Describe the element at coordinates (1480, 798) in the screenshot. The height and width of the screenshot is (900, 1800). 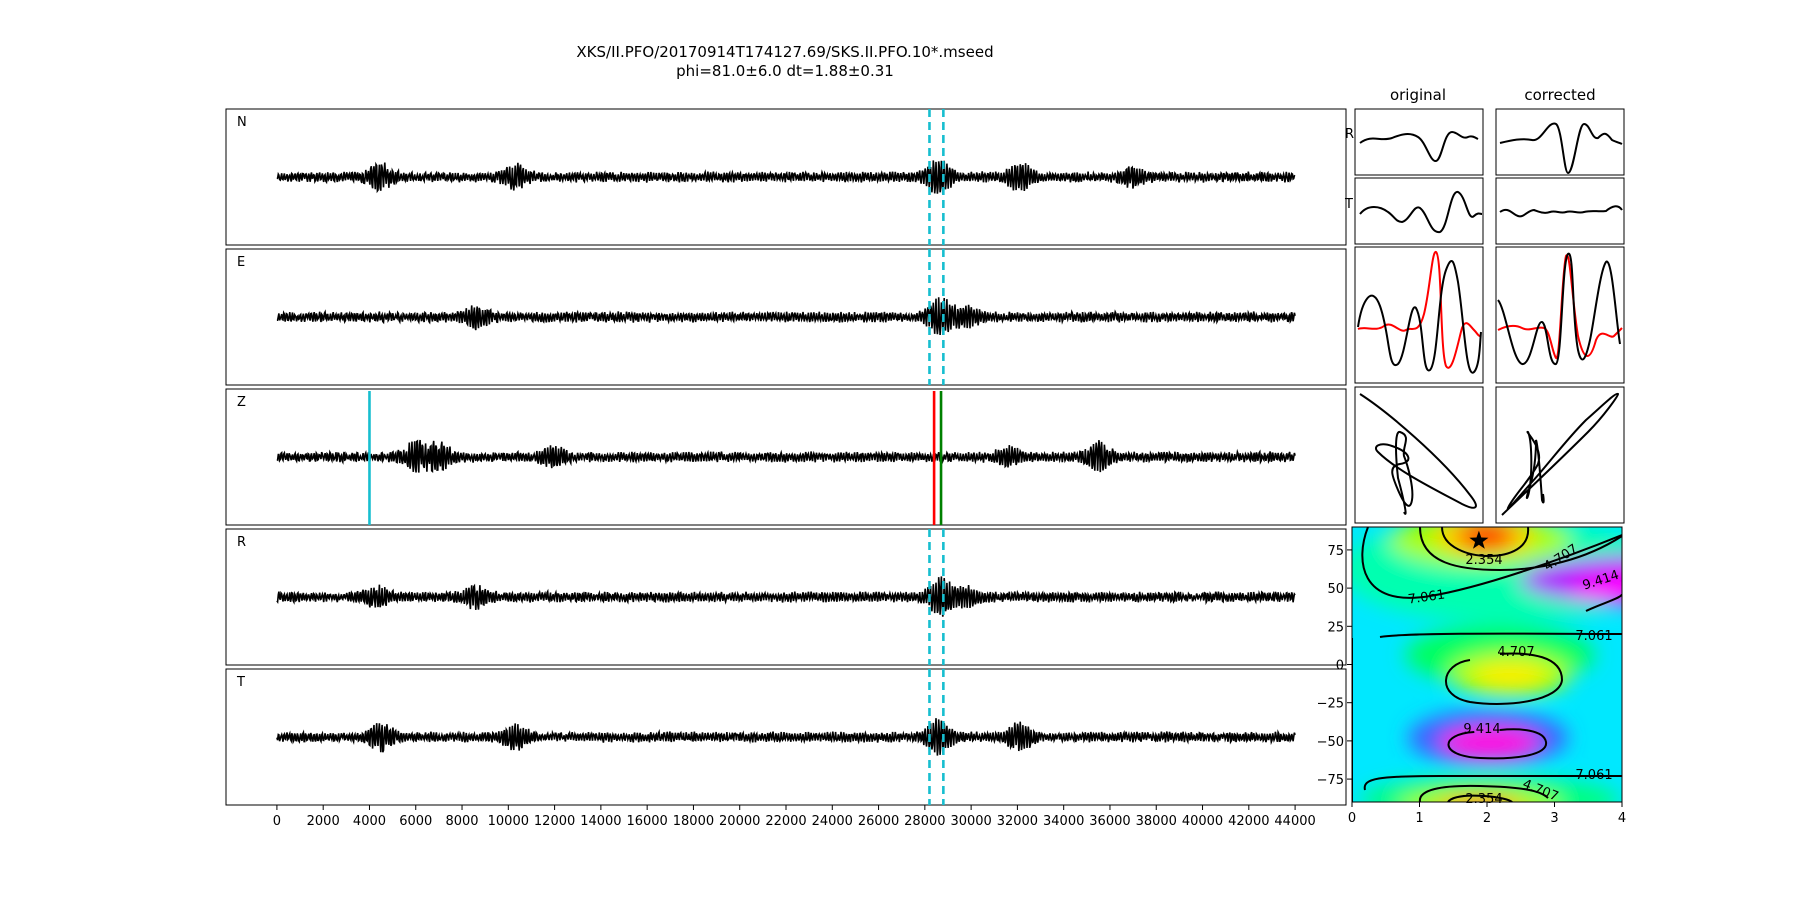
I see `contour-2354-bottom` at that location.